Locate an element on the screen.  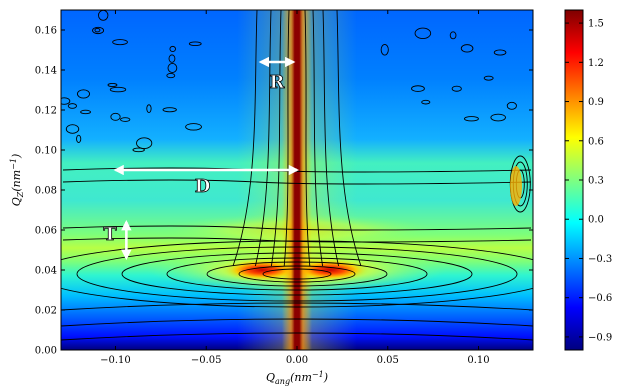
x-tick-label: 0.10 is located at coordinates (478, 360).